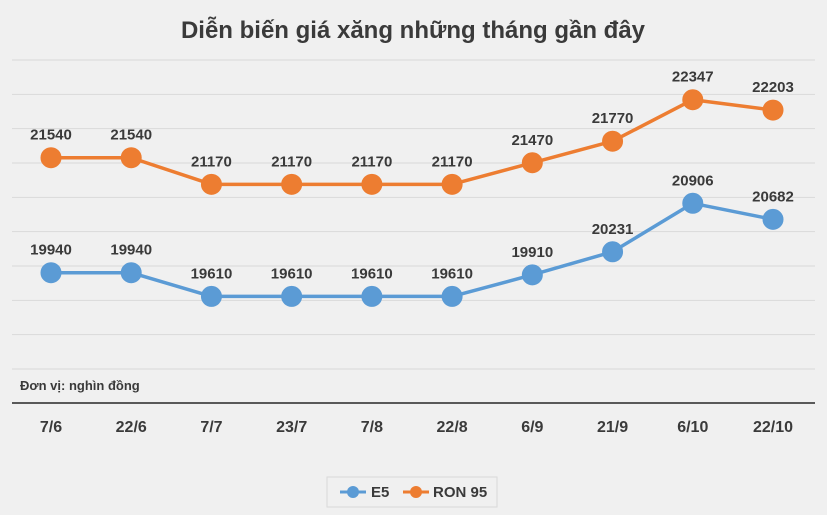 The width and height of the screenshot is (827, 515). What do you see at coordinates (364, 492) in the screenshot?
I see `legend-item: E5` at bounding box center [364, 492].